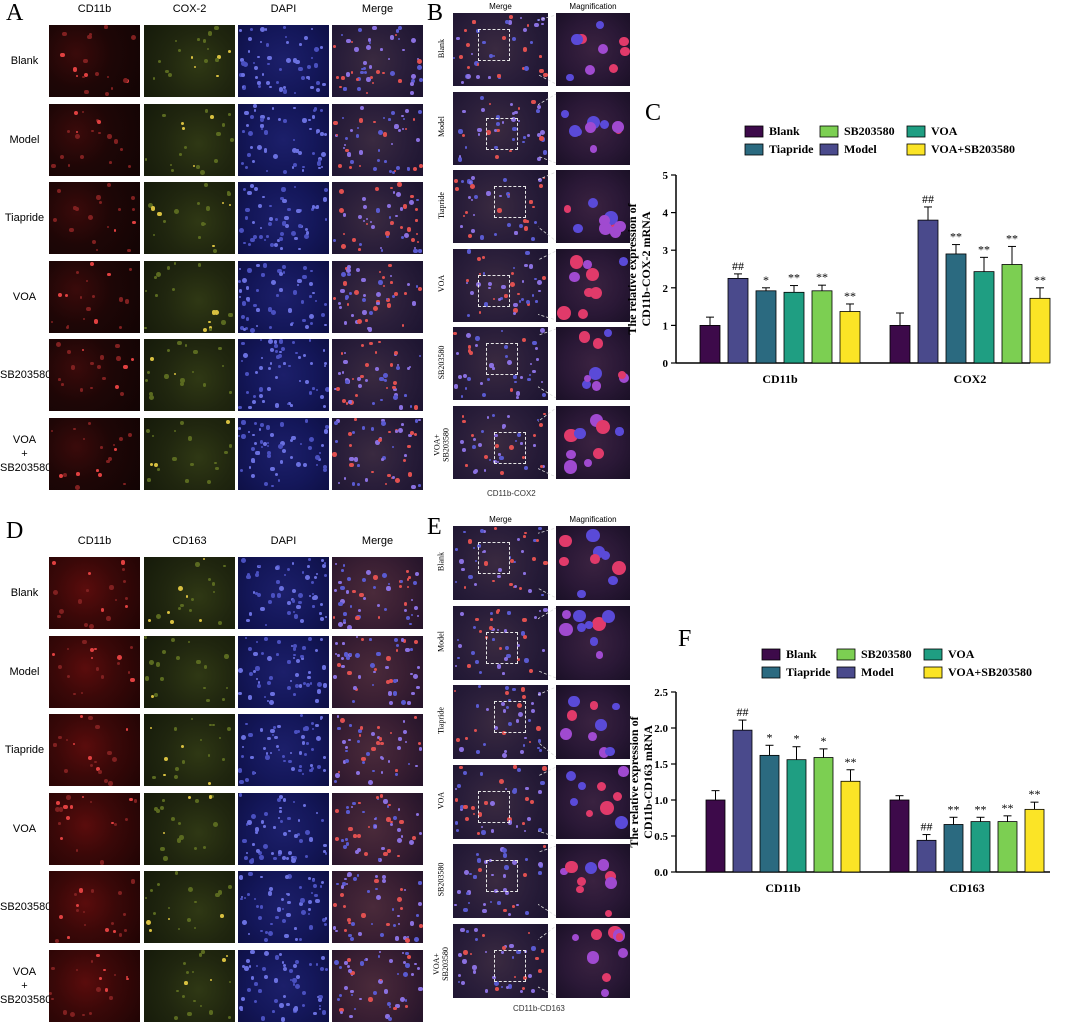 The image size is (1065, 1022). Describe the element at coordinates (189, 985) in the screenshot. I see `micrograph-d-r5-c1` at that location.